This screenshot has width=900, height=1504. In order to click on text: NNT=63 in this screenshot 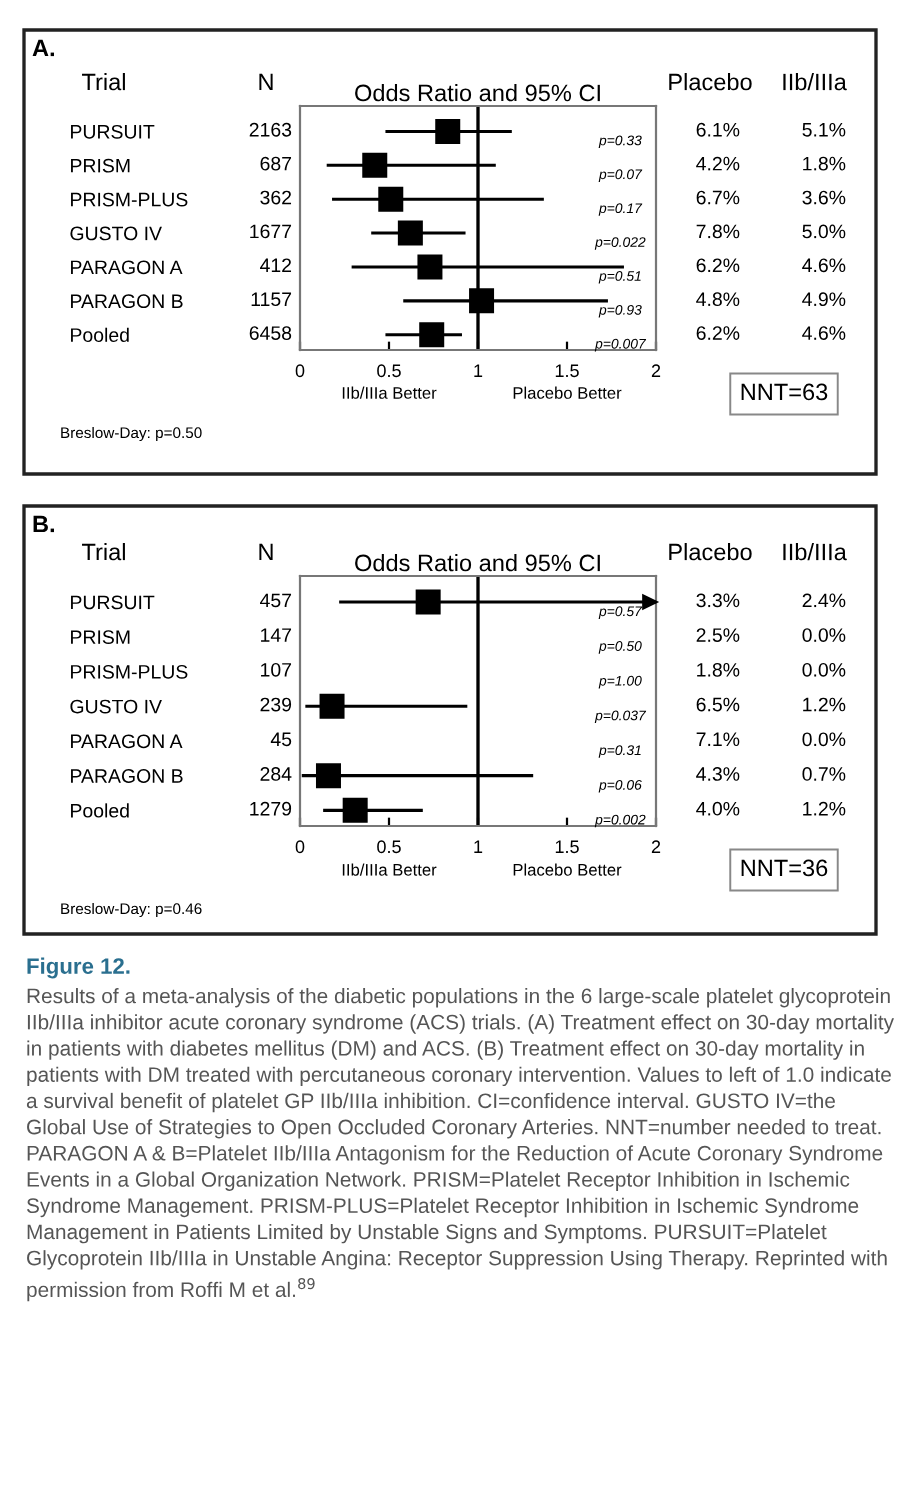, I will do `click(784, 392)`.